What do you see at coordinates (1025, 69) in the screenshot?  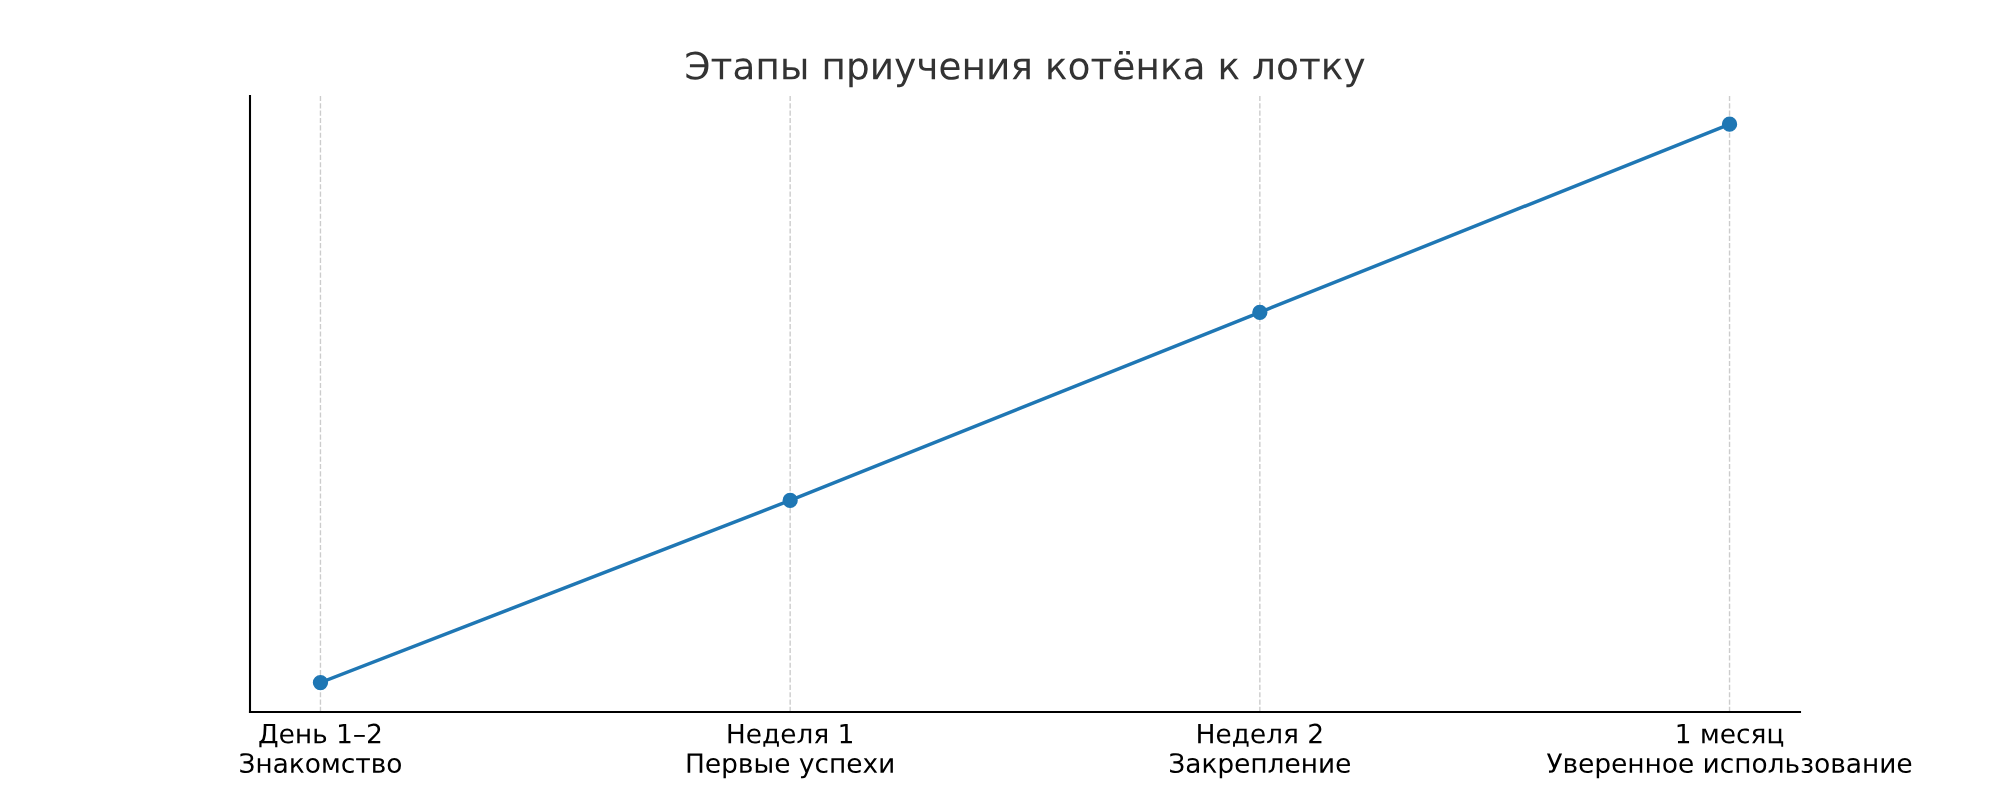 I see `chart-title: Этапы приучения котёнка к лотку` at bounding box center [1025, 69].